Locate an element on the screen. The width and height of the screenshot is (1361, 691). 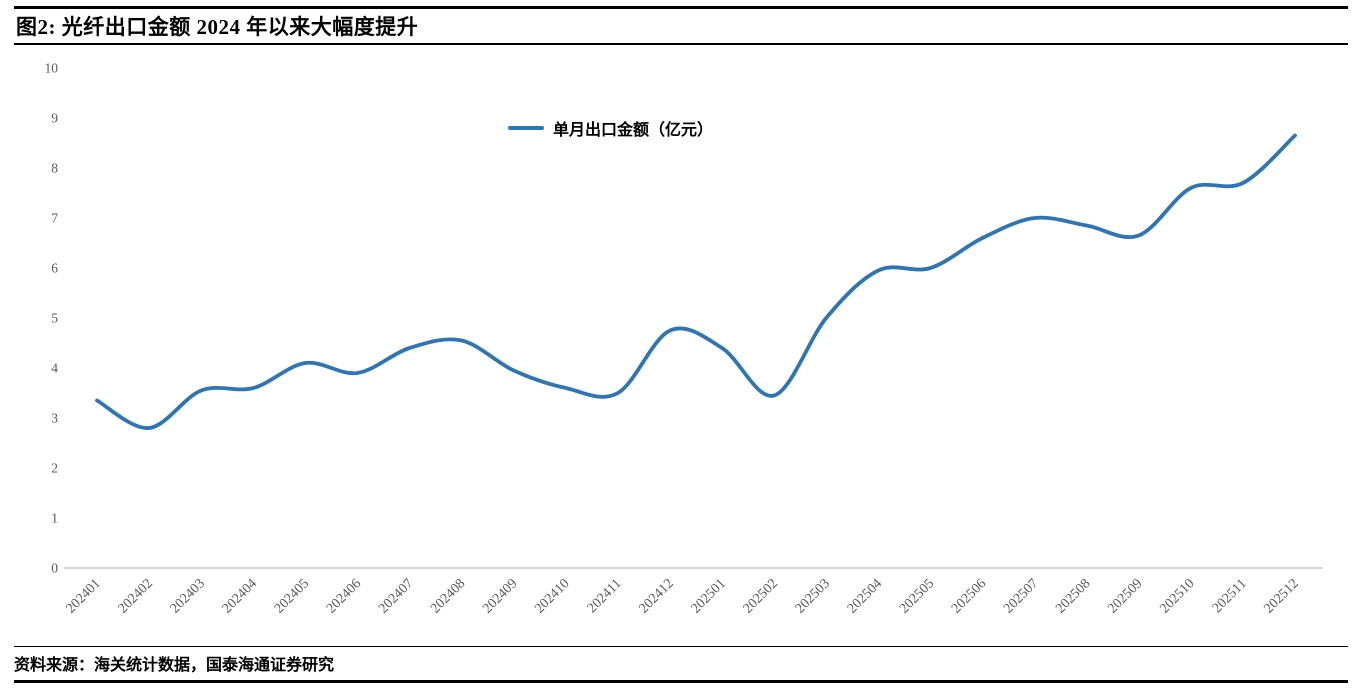
x-axis-tick-label: 202501 is located at coordinates (709, 596).